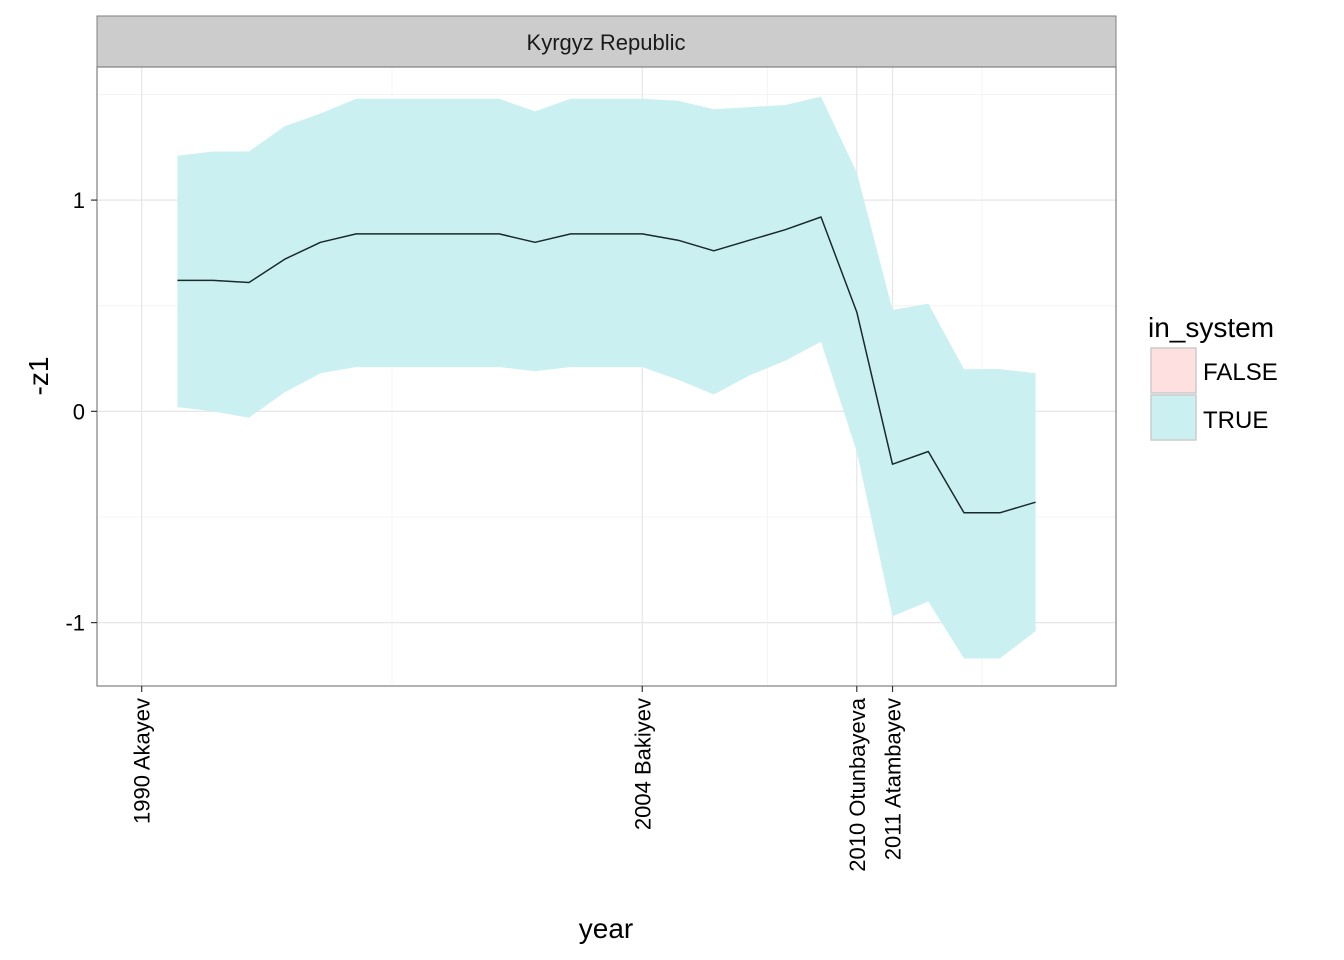  I want to click on y-tick-label: -1, so click(75, 623).